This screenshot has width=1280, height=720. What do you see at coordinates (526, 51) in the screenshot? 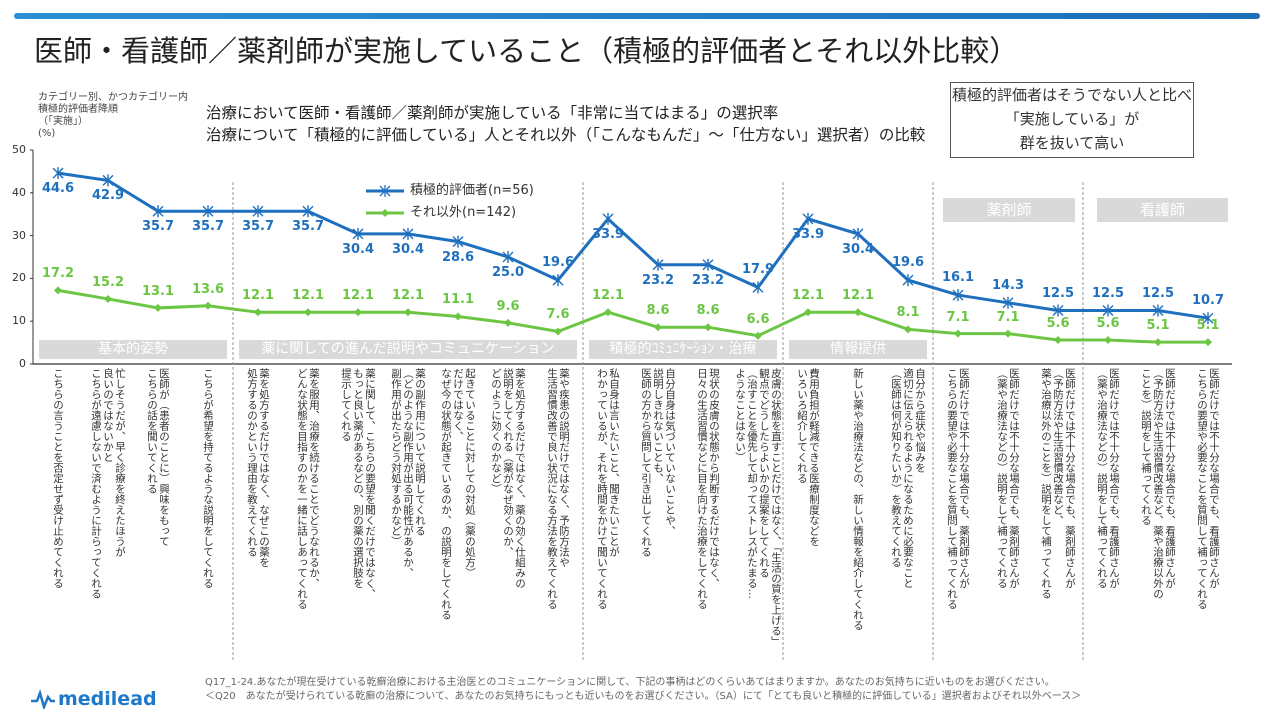
I see `page-title: 医師・看護師／薬剤師が実施していること（積極的評価者とそれ以外比較）` at bounding box center [526, 51].